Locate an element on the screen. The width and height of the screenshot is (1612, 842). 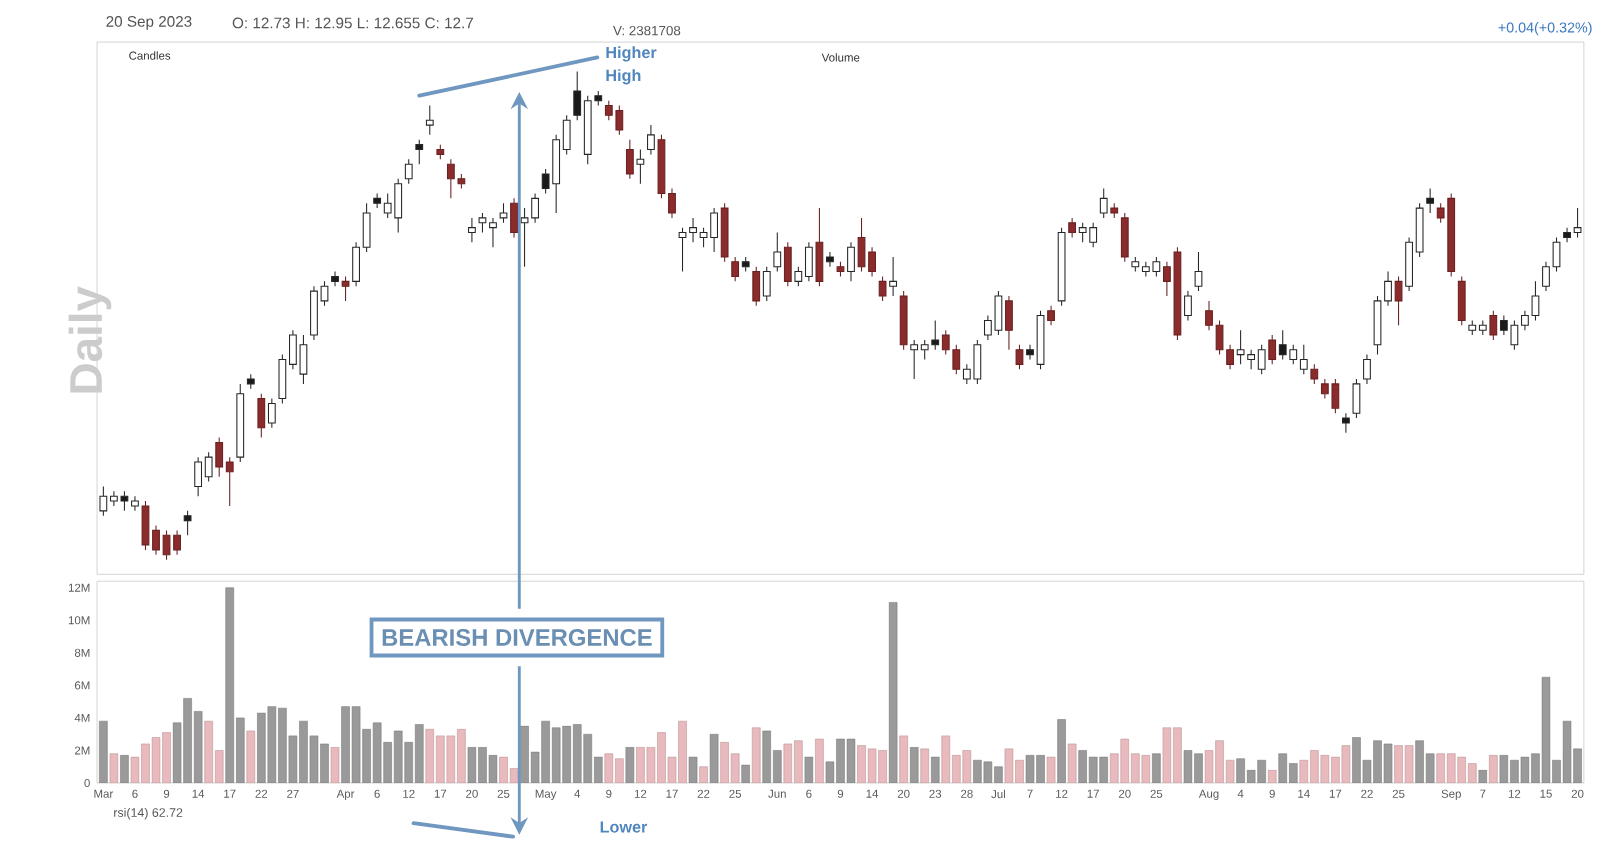
annotation: Higher High is located at coordinates (631, 65).